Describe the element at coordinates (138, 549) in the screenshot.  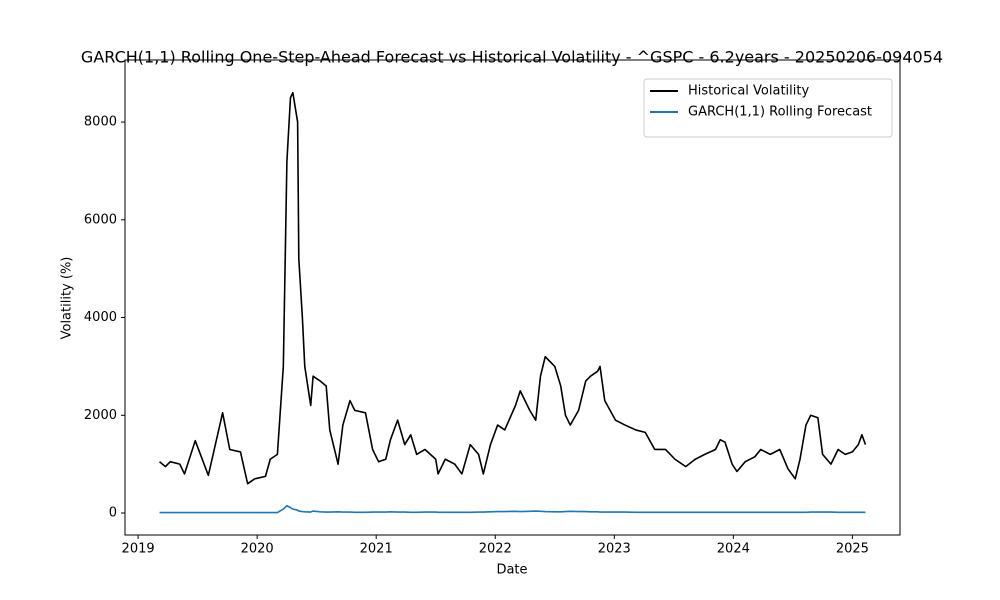
I see `x-tick-label: 2019` at that location.